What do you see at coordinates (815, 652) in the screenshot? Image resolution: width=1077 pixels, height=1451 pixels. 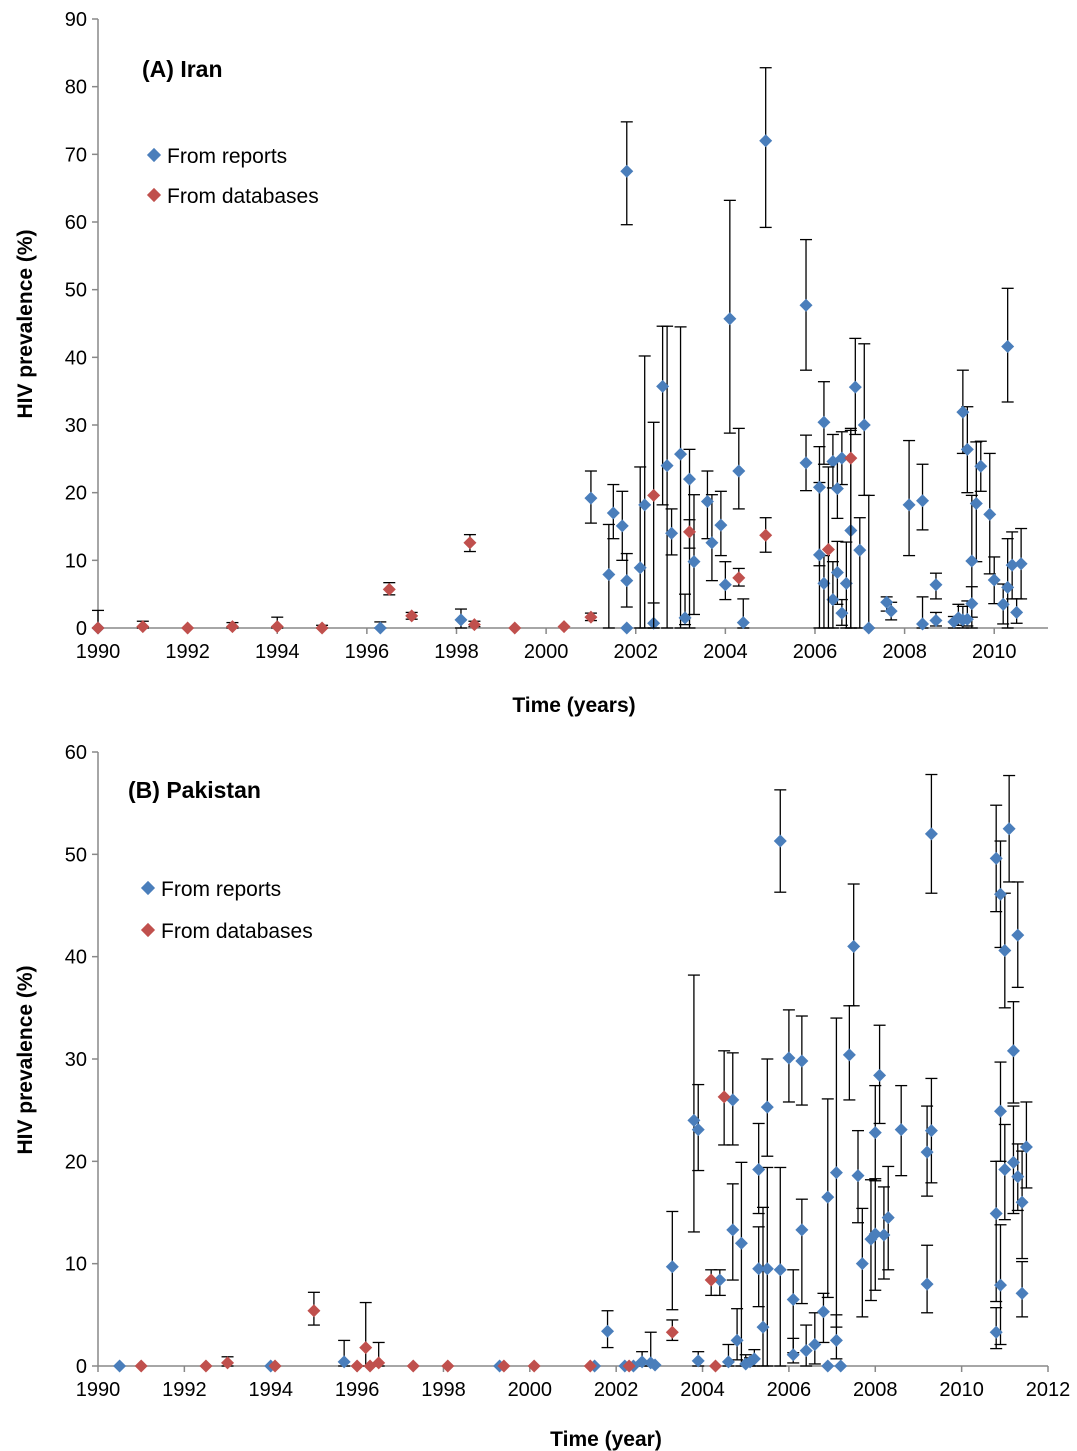 I see `x-tick-label: 2006` at bounding box center [815, 652].